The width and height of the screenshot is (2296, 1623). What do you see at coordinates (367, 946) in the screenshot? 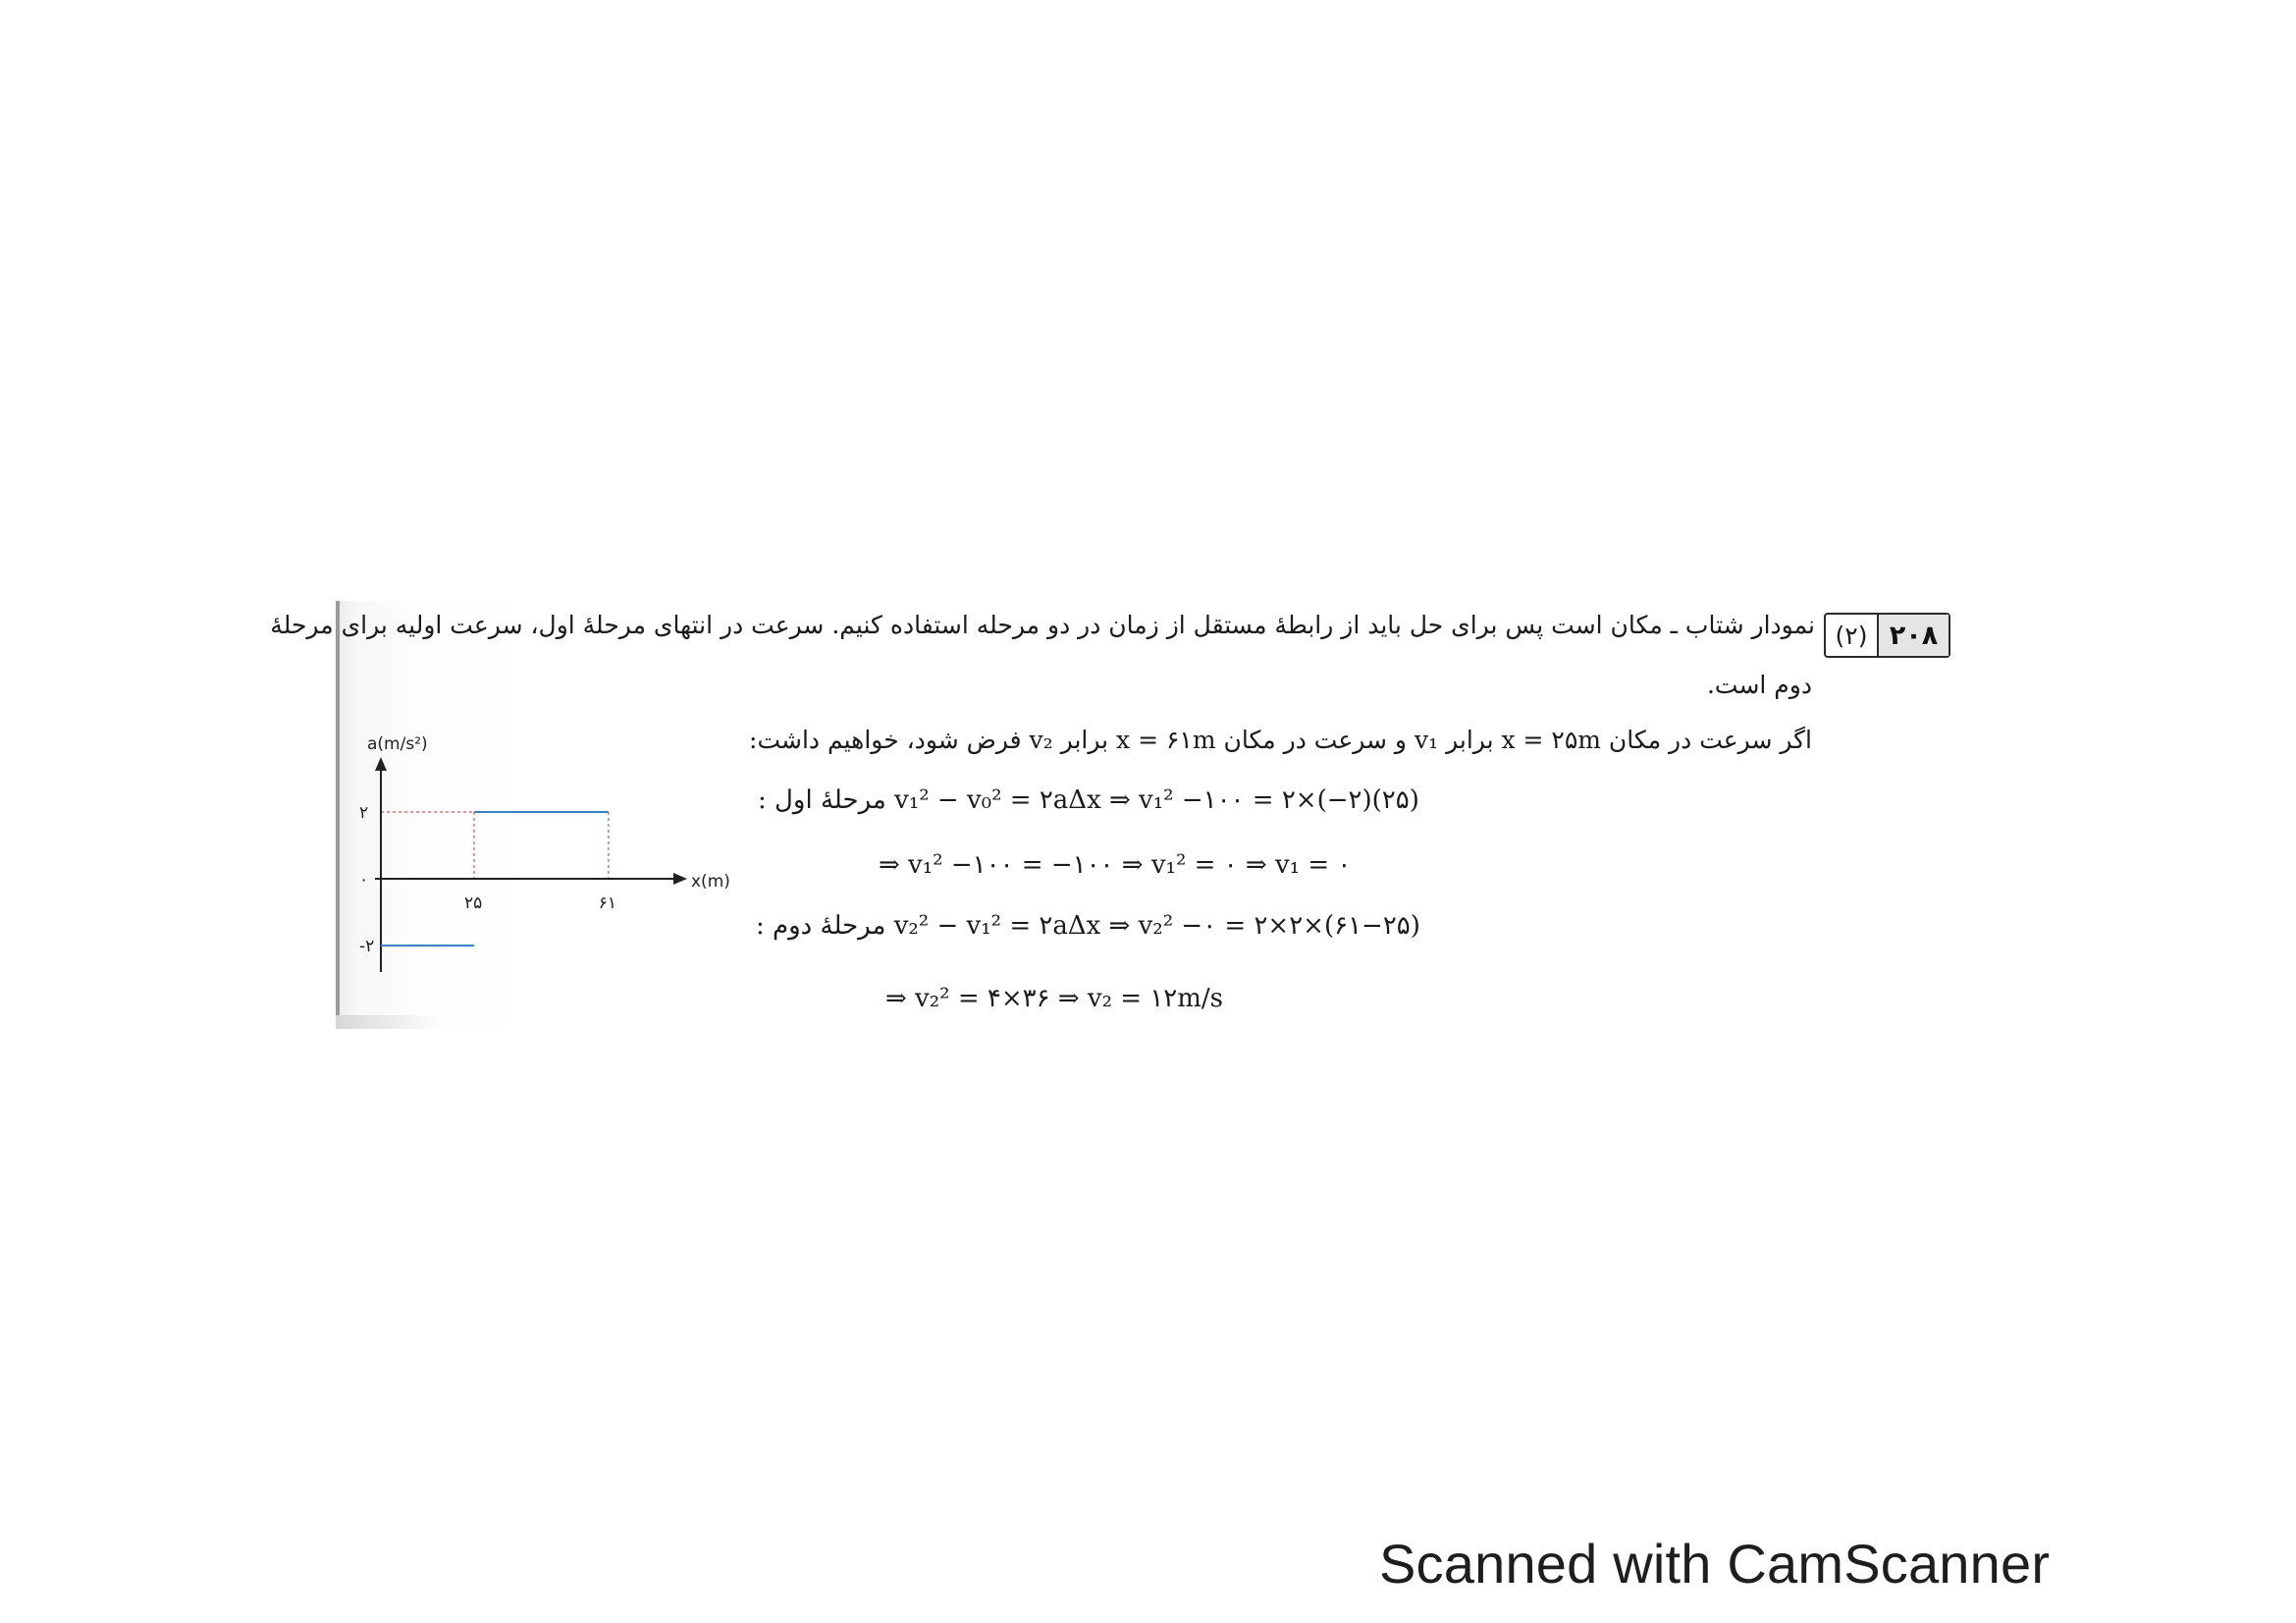
I see `y-tick-label-2: -۲` at bounding box center [367, 946].